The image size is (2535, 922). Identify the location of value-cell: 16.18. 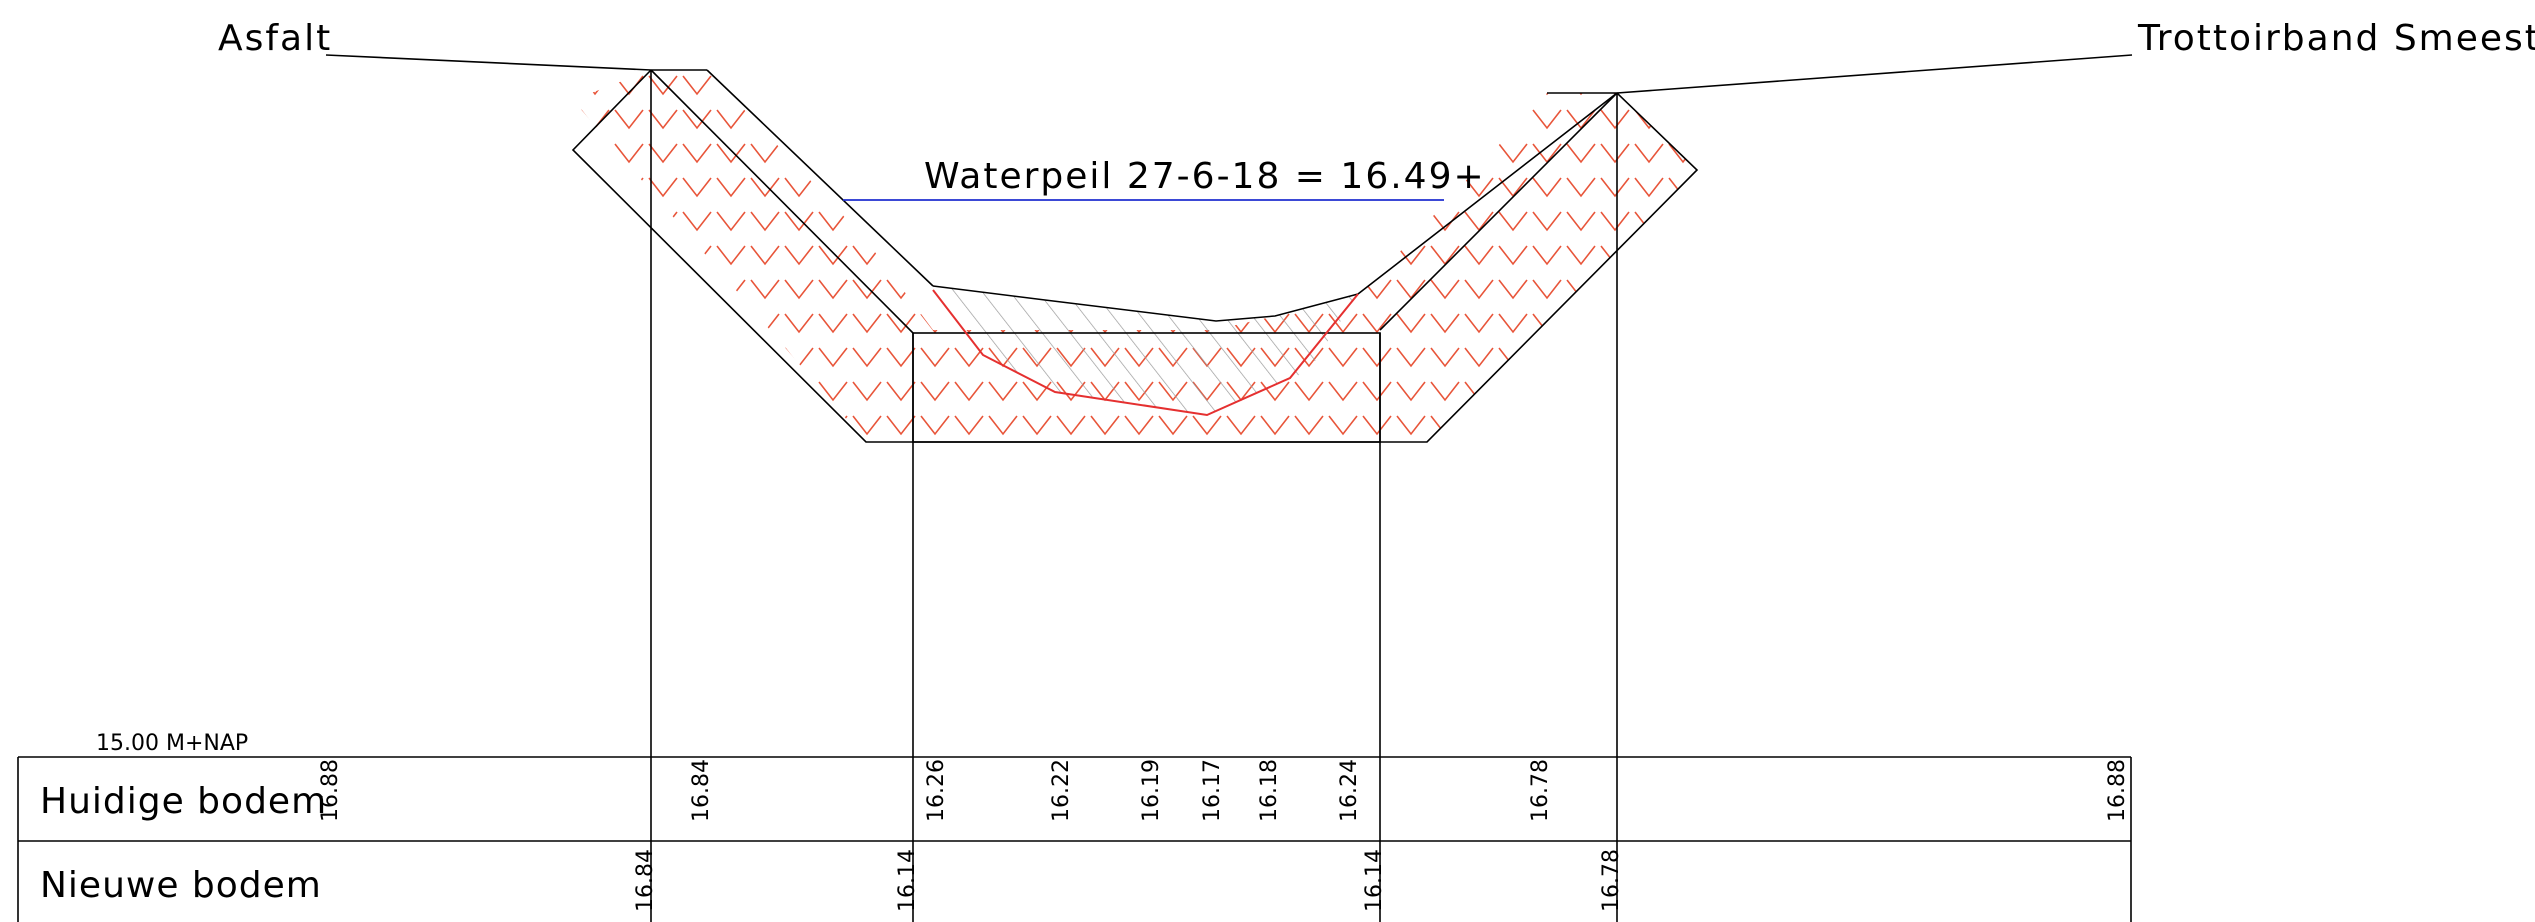
(1269, 790).